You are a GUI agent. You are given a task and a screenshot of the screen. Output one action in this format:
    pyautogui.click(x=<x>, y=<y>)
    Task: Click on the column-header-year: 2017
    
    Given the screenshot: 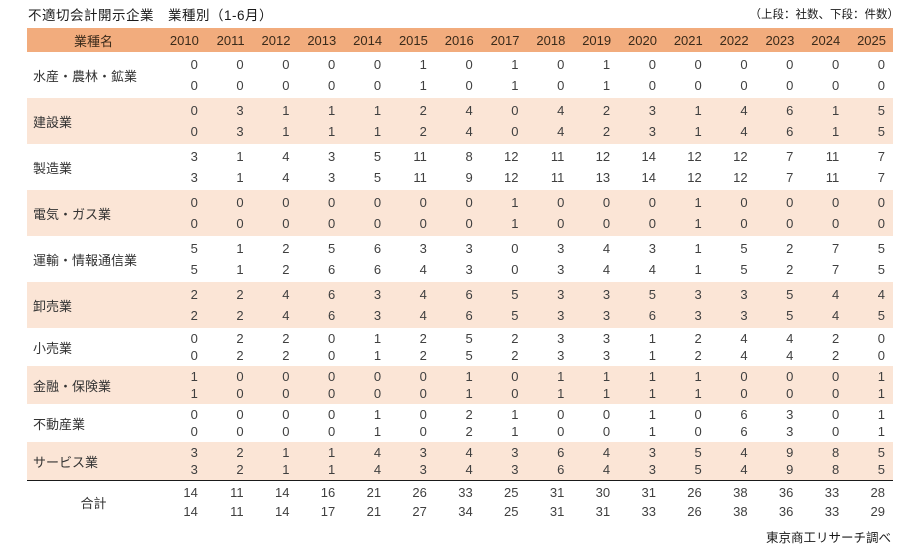 What is the action you would take?
    pyautogui.click(x=505, y=40)
    